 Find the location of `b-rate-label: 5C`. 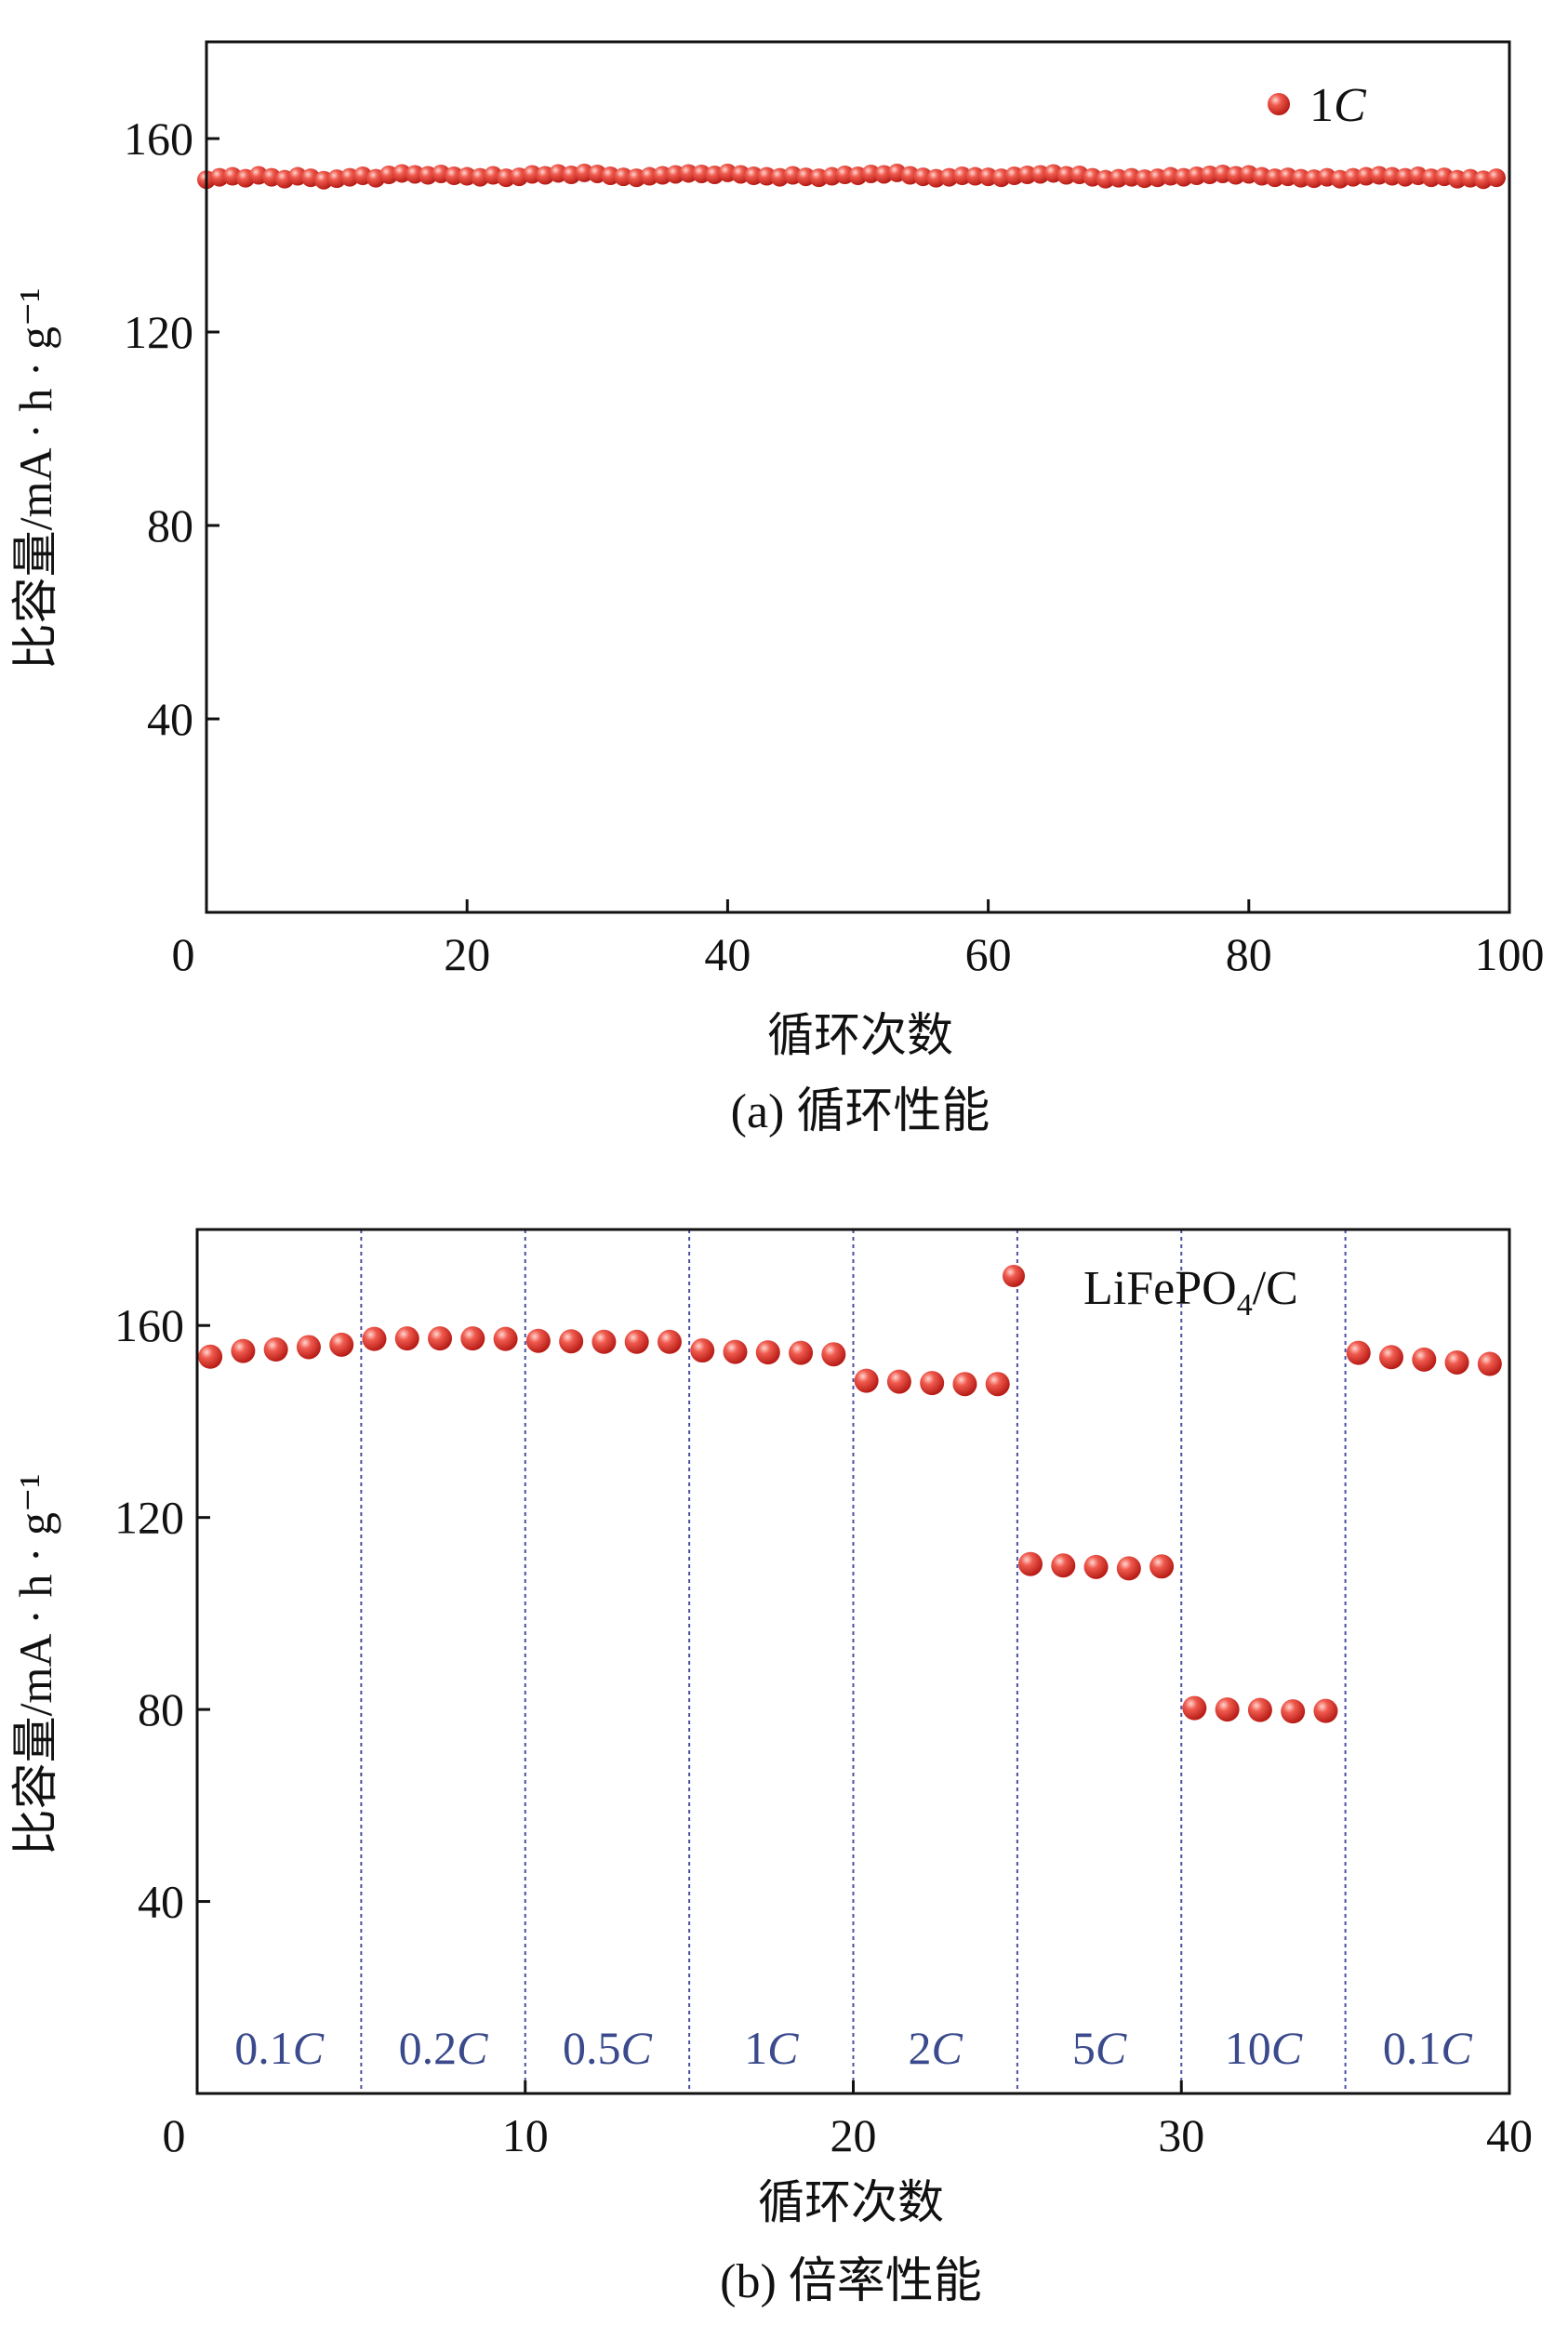

b-rate-label: 5C is located at coordinates (1099, 2048).